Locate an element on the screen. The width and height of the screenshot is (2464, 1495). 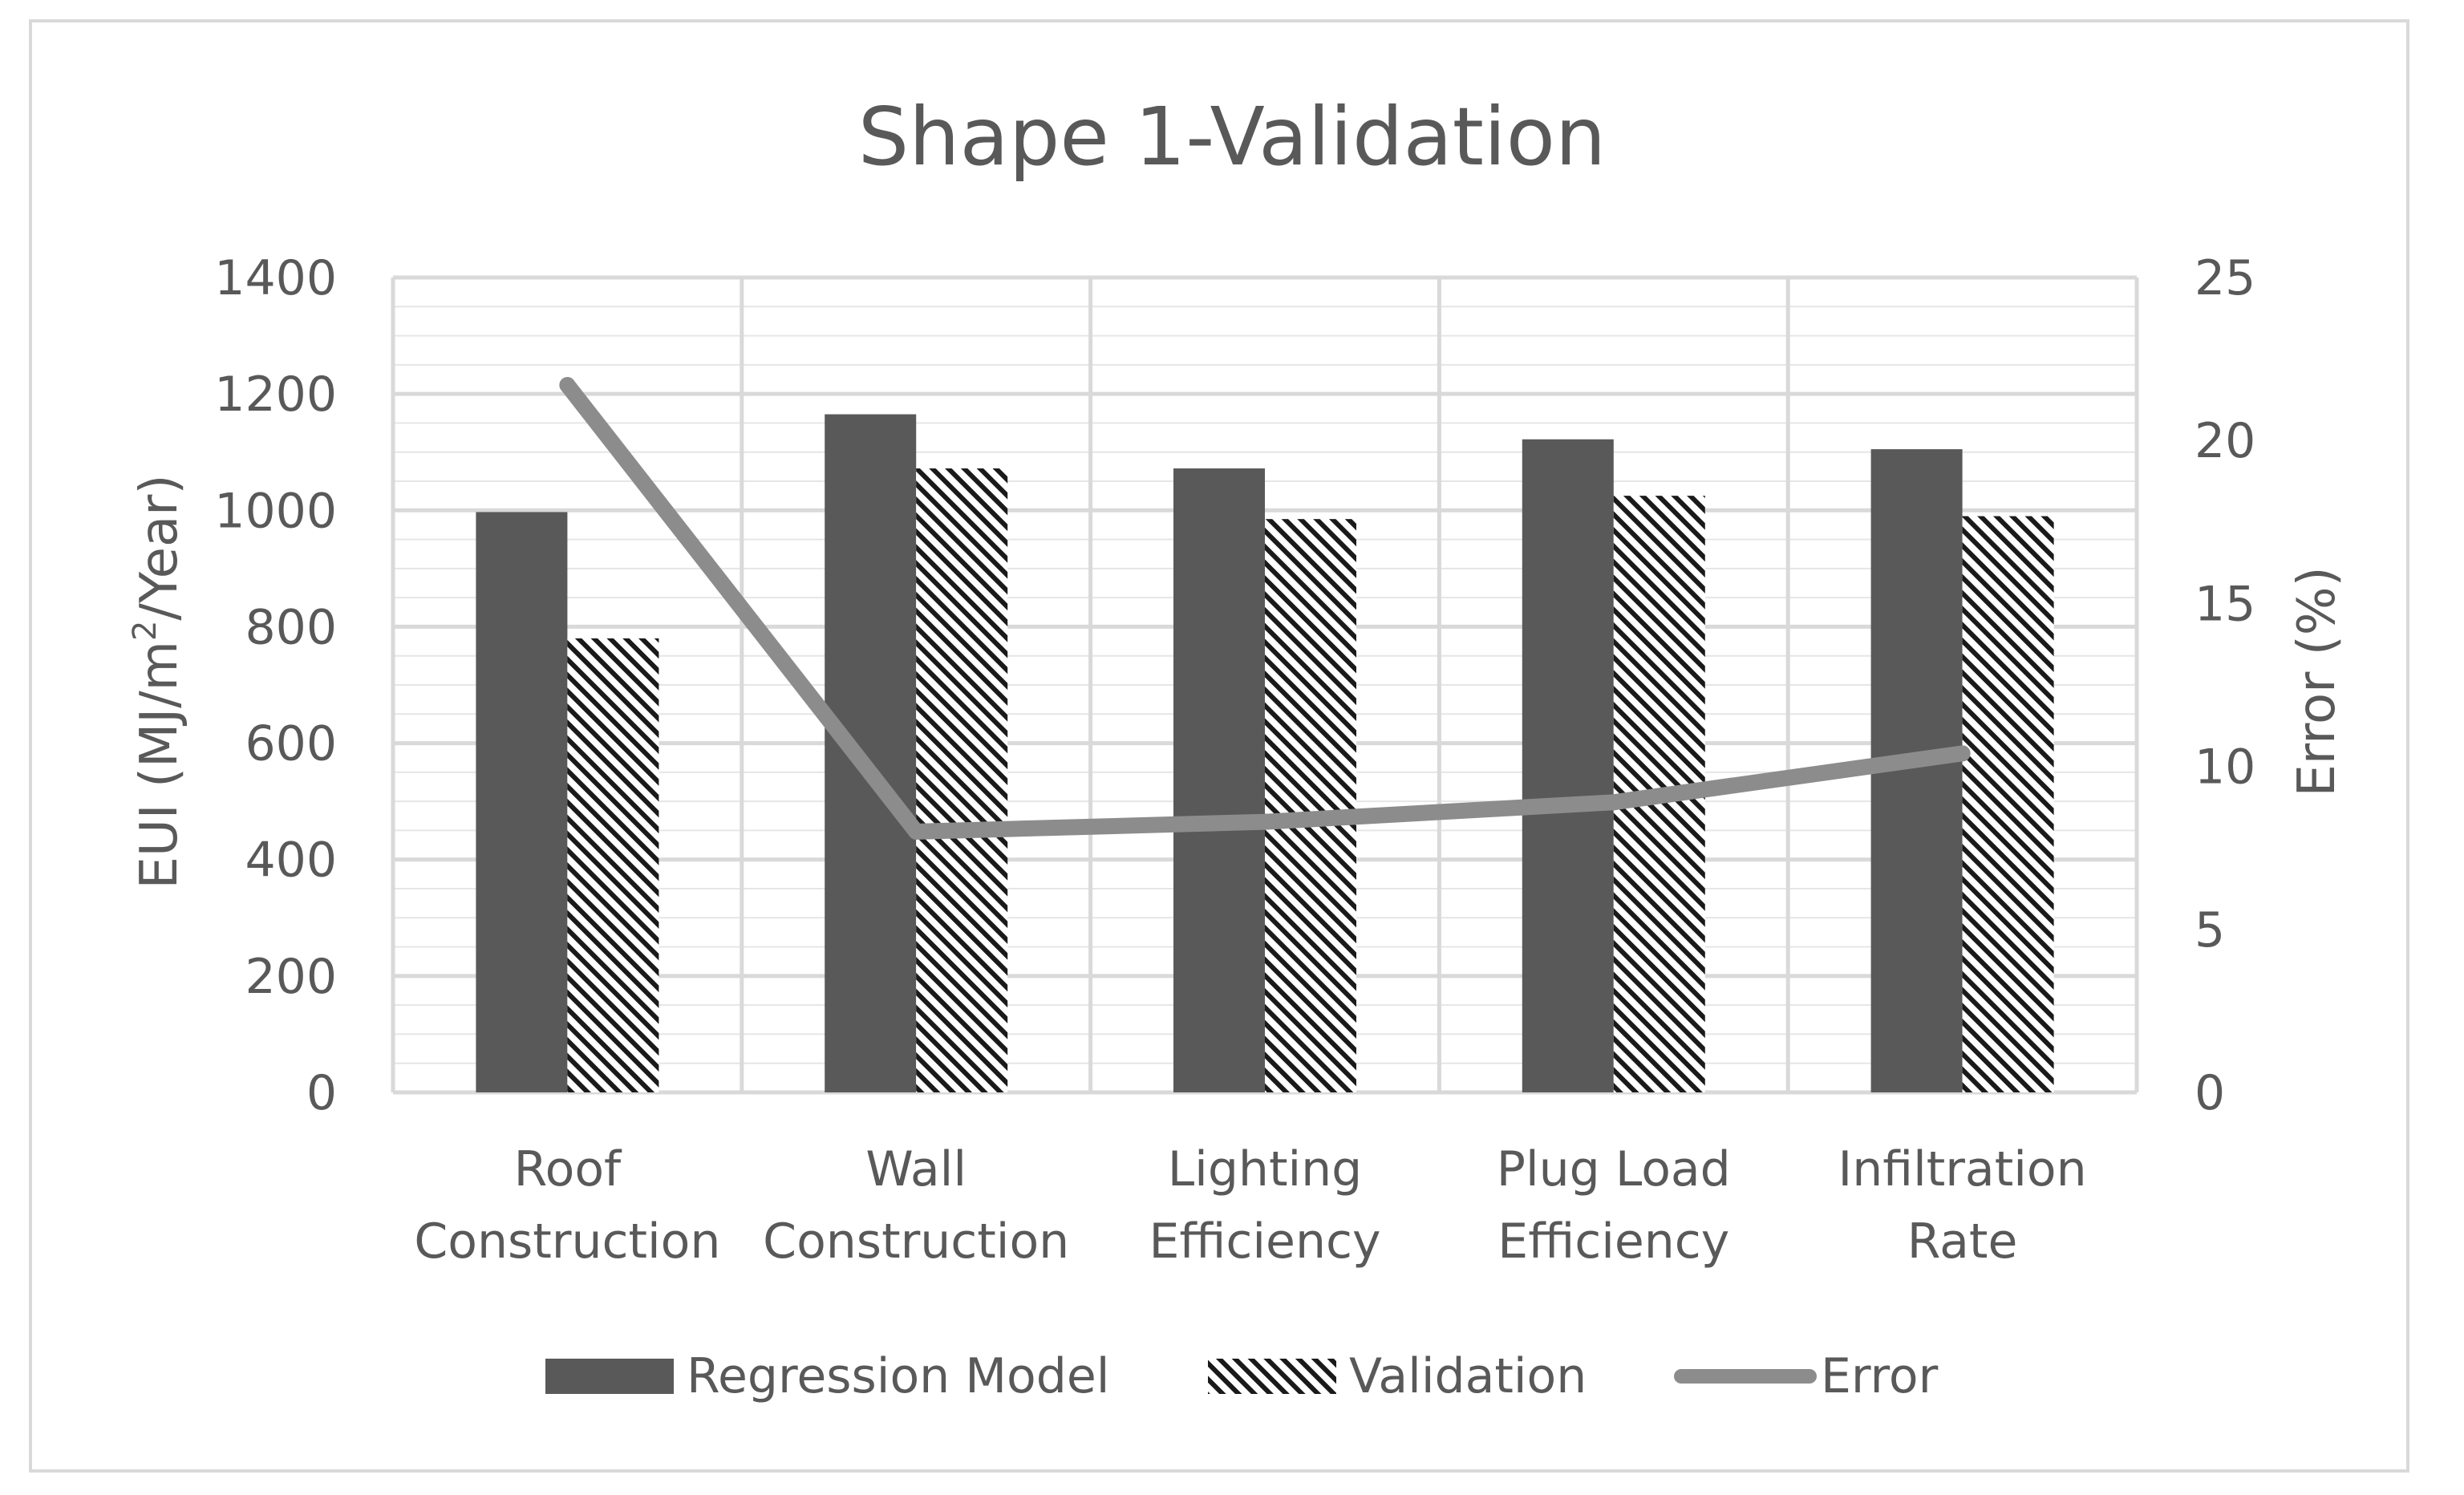
legend-swatch-validation is located at coordinates (1272, 1376).